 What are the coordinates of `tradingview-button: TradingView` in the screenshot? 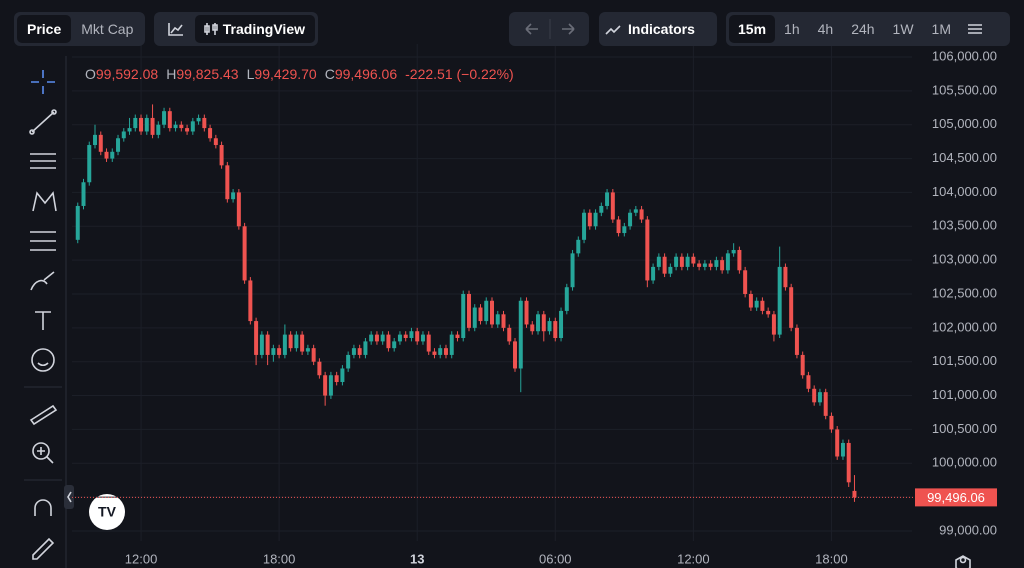 It's located at (254, 29).